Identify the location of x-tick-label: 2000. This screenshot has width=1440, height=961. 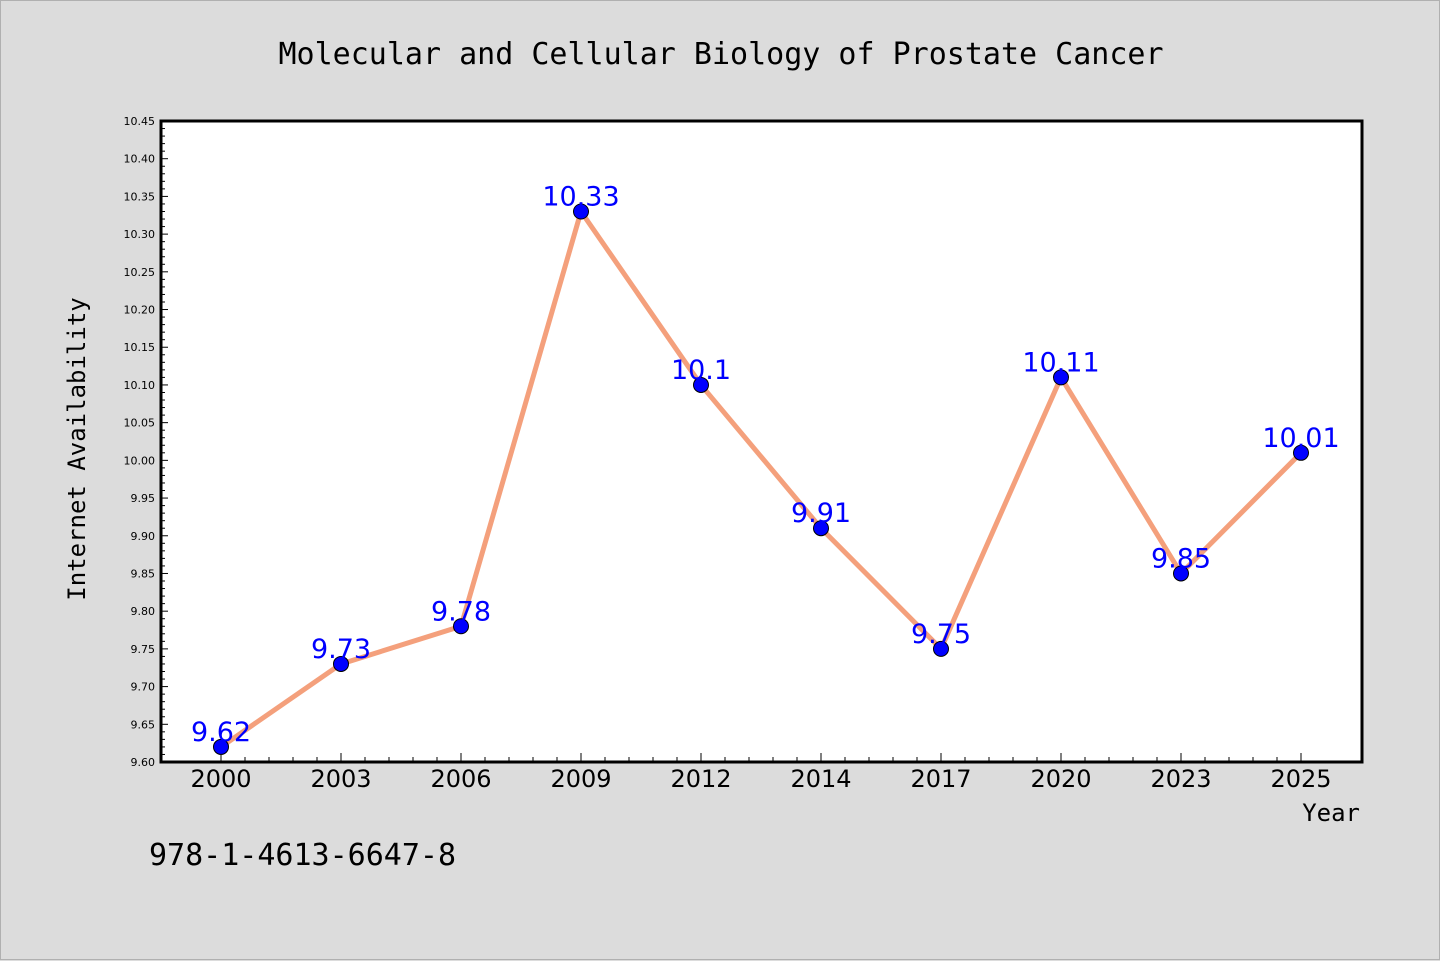
(220, 779).